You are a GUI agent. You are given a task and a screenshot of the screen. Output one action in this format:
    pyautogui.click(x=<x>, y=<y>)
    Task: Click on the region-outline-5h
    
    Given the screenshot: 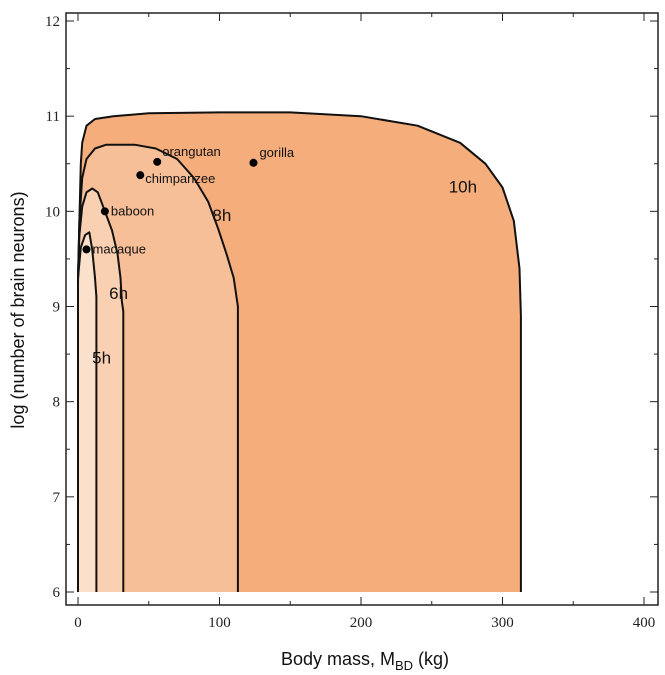 What is the action you would take?
    pyautogui.click(x=87, y=411)
    